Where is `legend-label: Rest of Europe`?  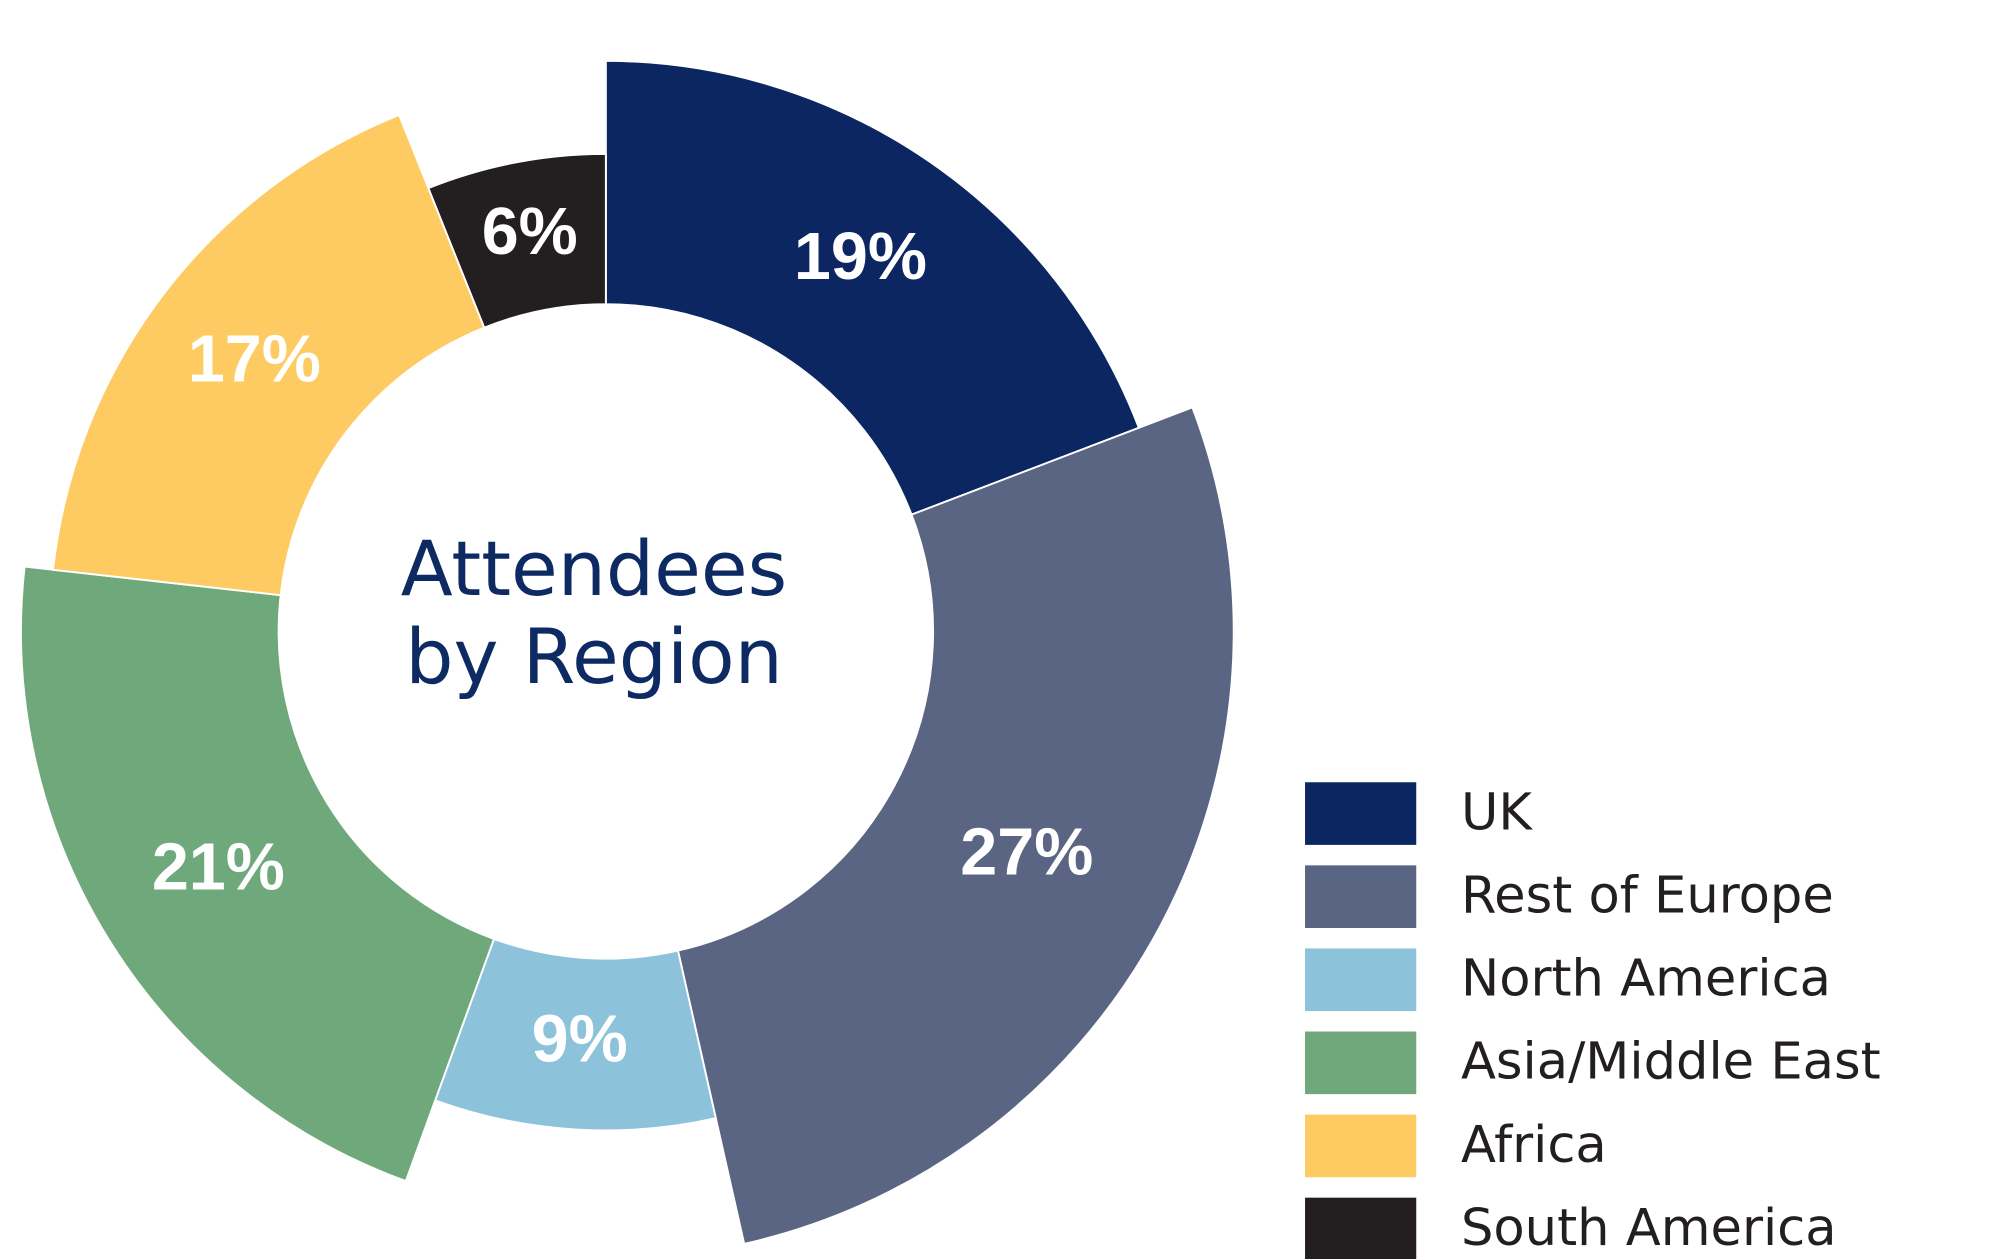
legend-label: Rest of Europe is located at coordinates (1647, 896).